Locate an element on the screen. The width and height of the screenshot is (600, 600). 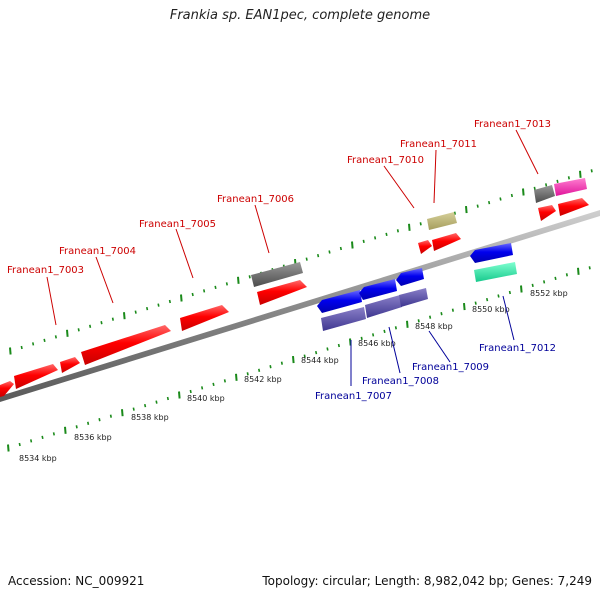
gene-label: Franean1_7010 is located at coordinates (385, 160).